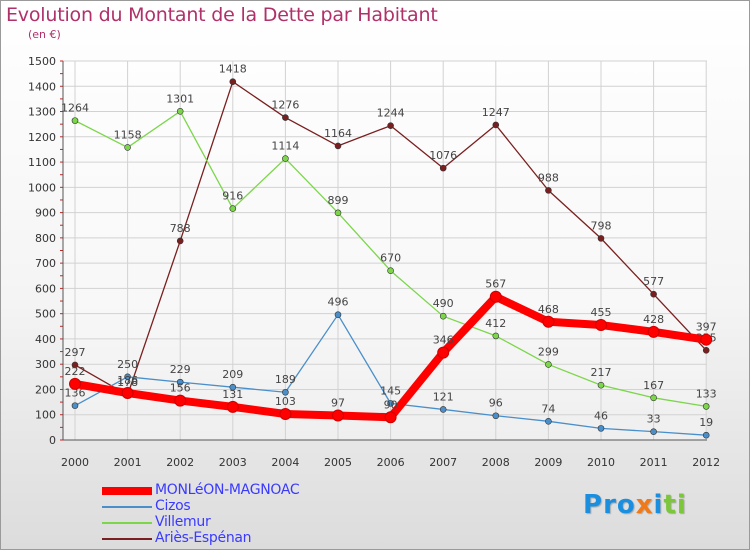  Describe the element at coordinates (180, 98) in the screenshot. I see `data-label: 1301` at that location.